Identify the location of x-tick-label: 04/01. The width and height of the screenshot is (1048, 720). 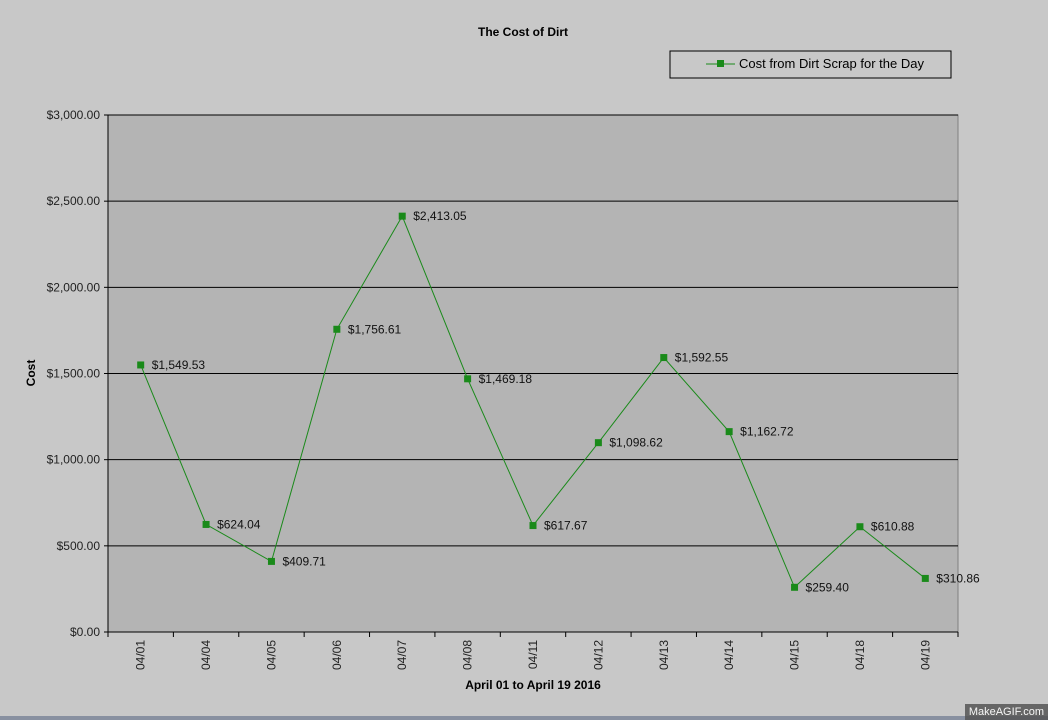
(141, 655).